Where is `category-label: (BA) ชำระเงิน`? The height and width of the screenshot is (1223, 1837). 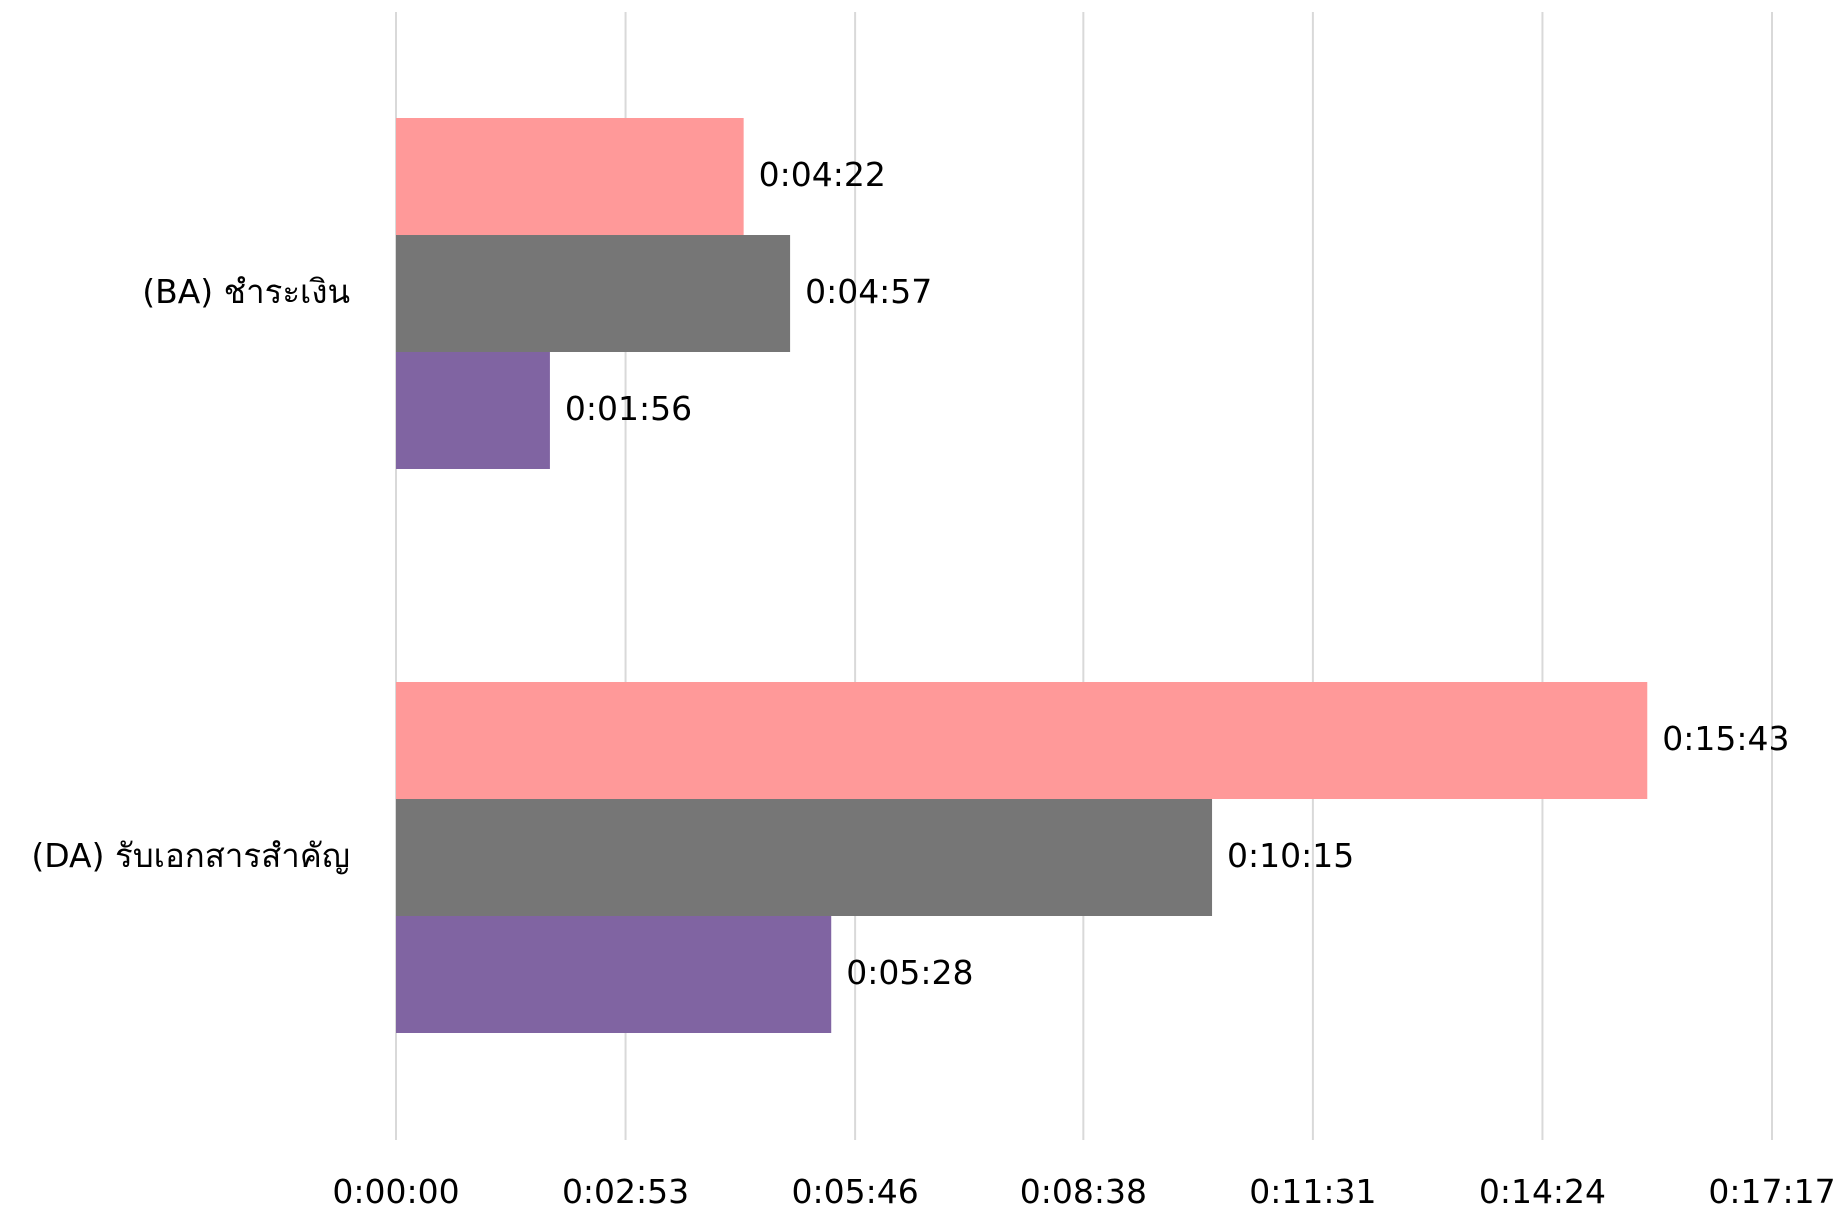
category-label: (BA) ชำระเงิน is located at coordinates (246, 291).